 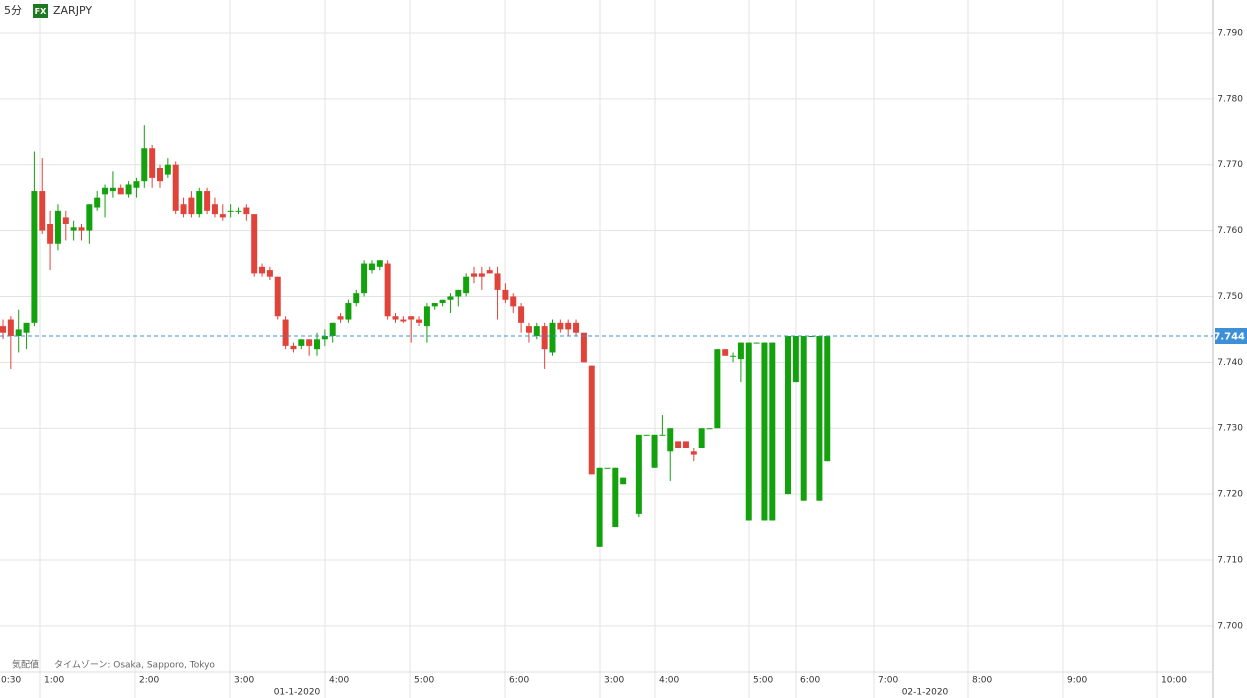 What do you see at coordinates (1230, 561) in the screenshot?
I see `y-tick-label: 7.710` at bounding box center [1230, 561].